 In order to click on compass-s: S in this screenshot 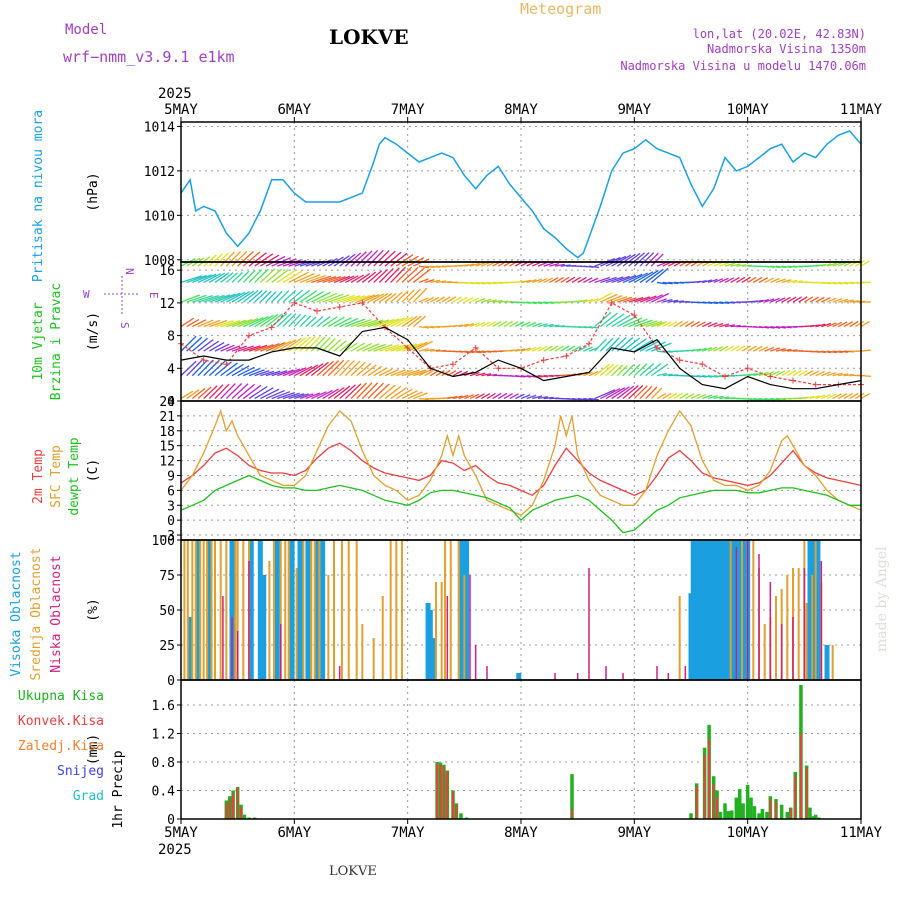, I will do `click(124, 325)`.